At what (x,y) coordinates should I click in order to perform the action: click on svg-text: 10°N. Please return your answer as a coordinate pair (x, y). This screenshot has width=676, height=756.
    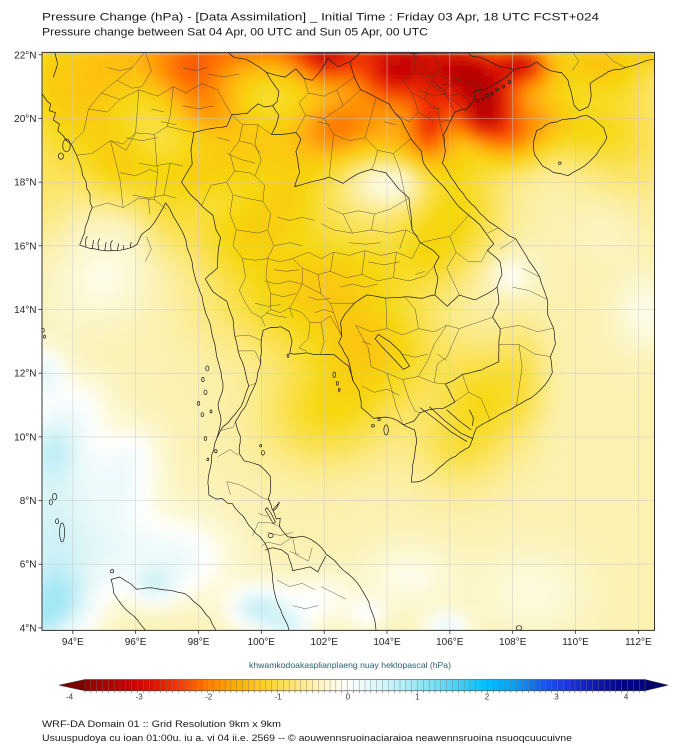
    Looking at the image, I should click on (25, 437).